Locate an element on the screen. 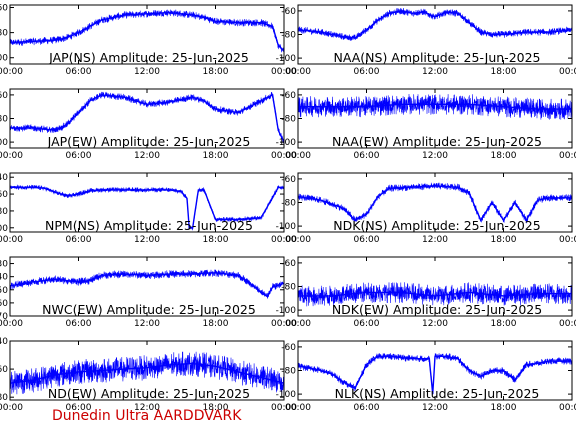  xtick-label-ndk-ns-0: 00:00 is located at coordinates (298, 240).